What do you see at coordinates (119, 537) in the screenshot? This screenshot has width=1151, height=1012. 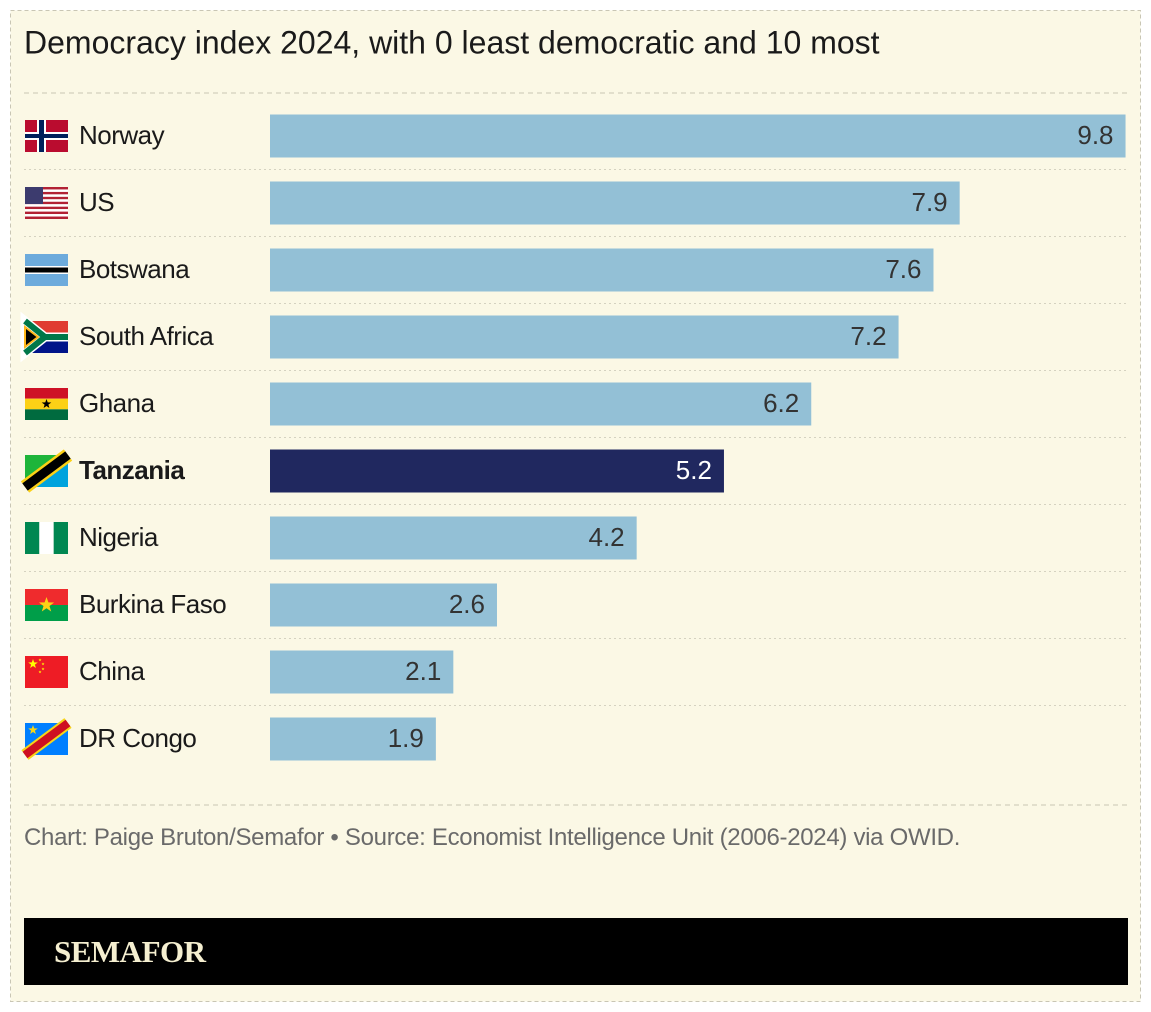 I see `category-label: Nigeria` at bounding box center [119, 537].